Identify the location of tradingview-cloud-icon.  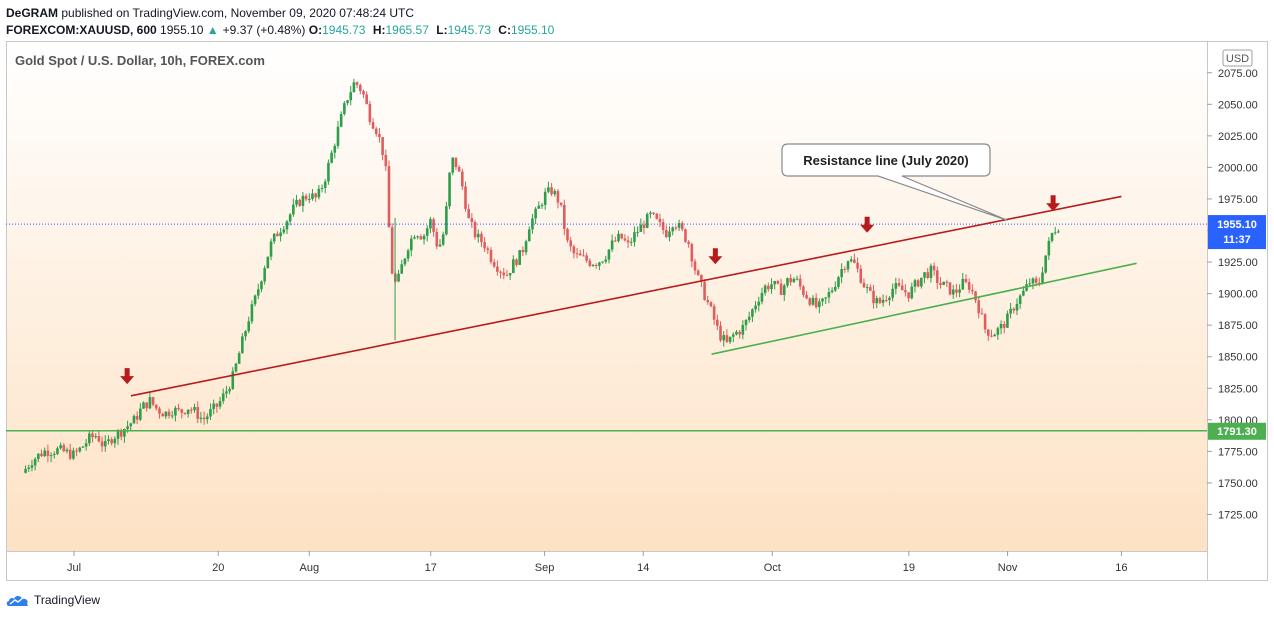
(18, 600).